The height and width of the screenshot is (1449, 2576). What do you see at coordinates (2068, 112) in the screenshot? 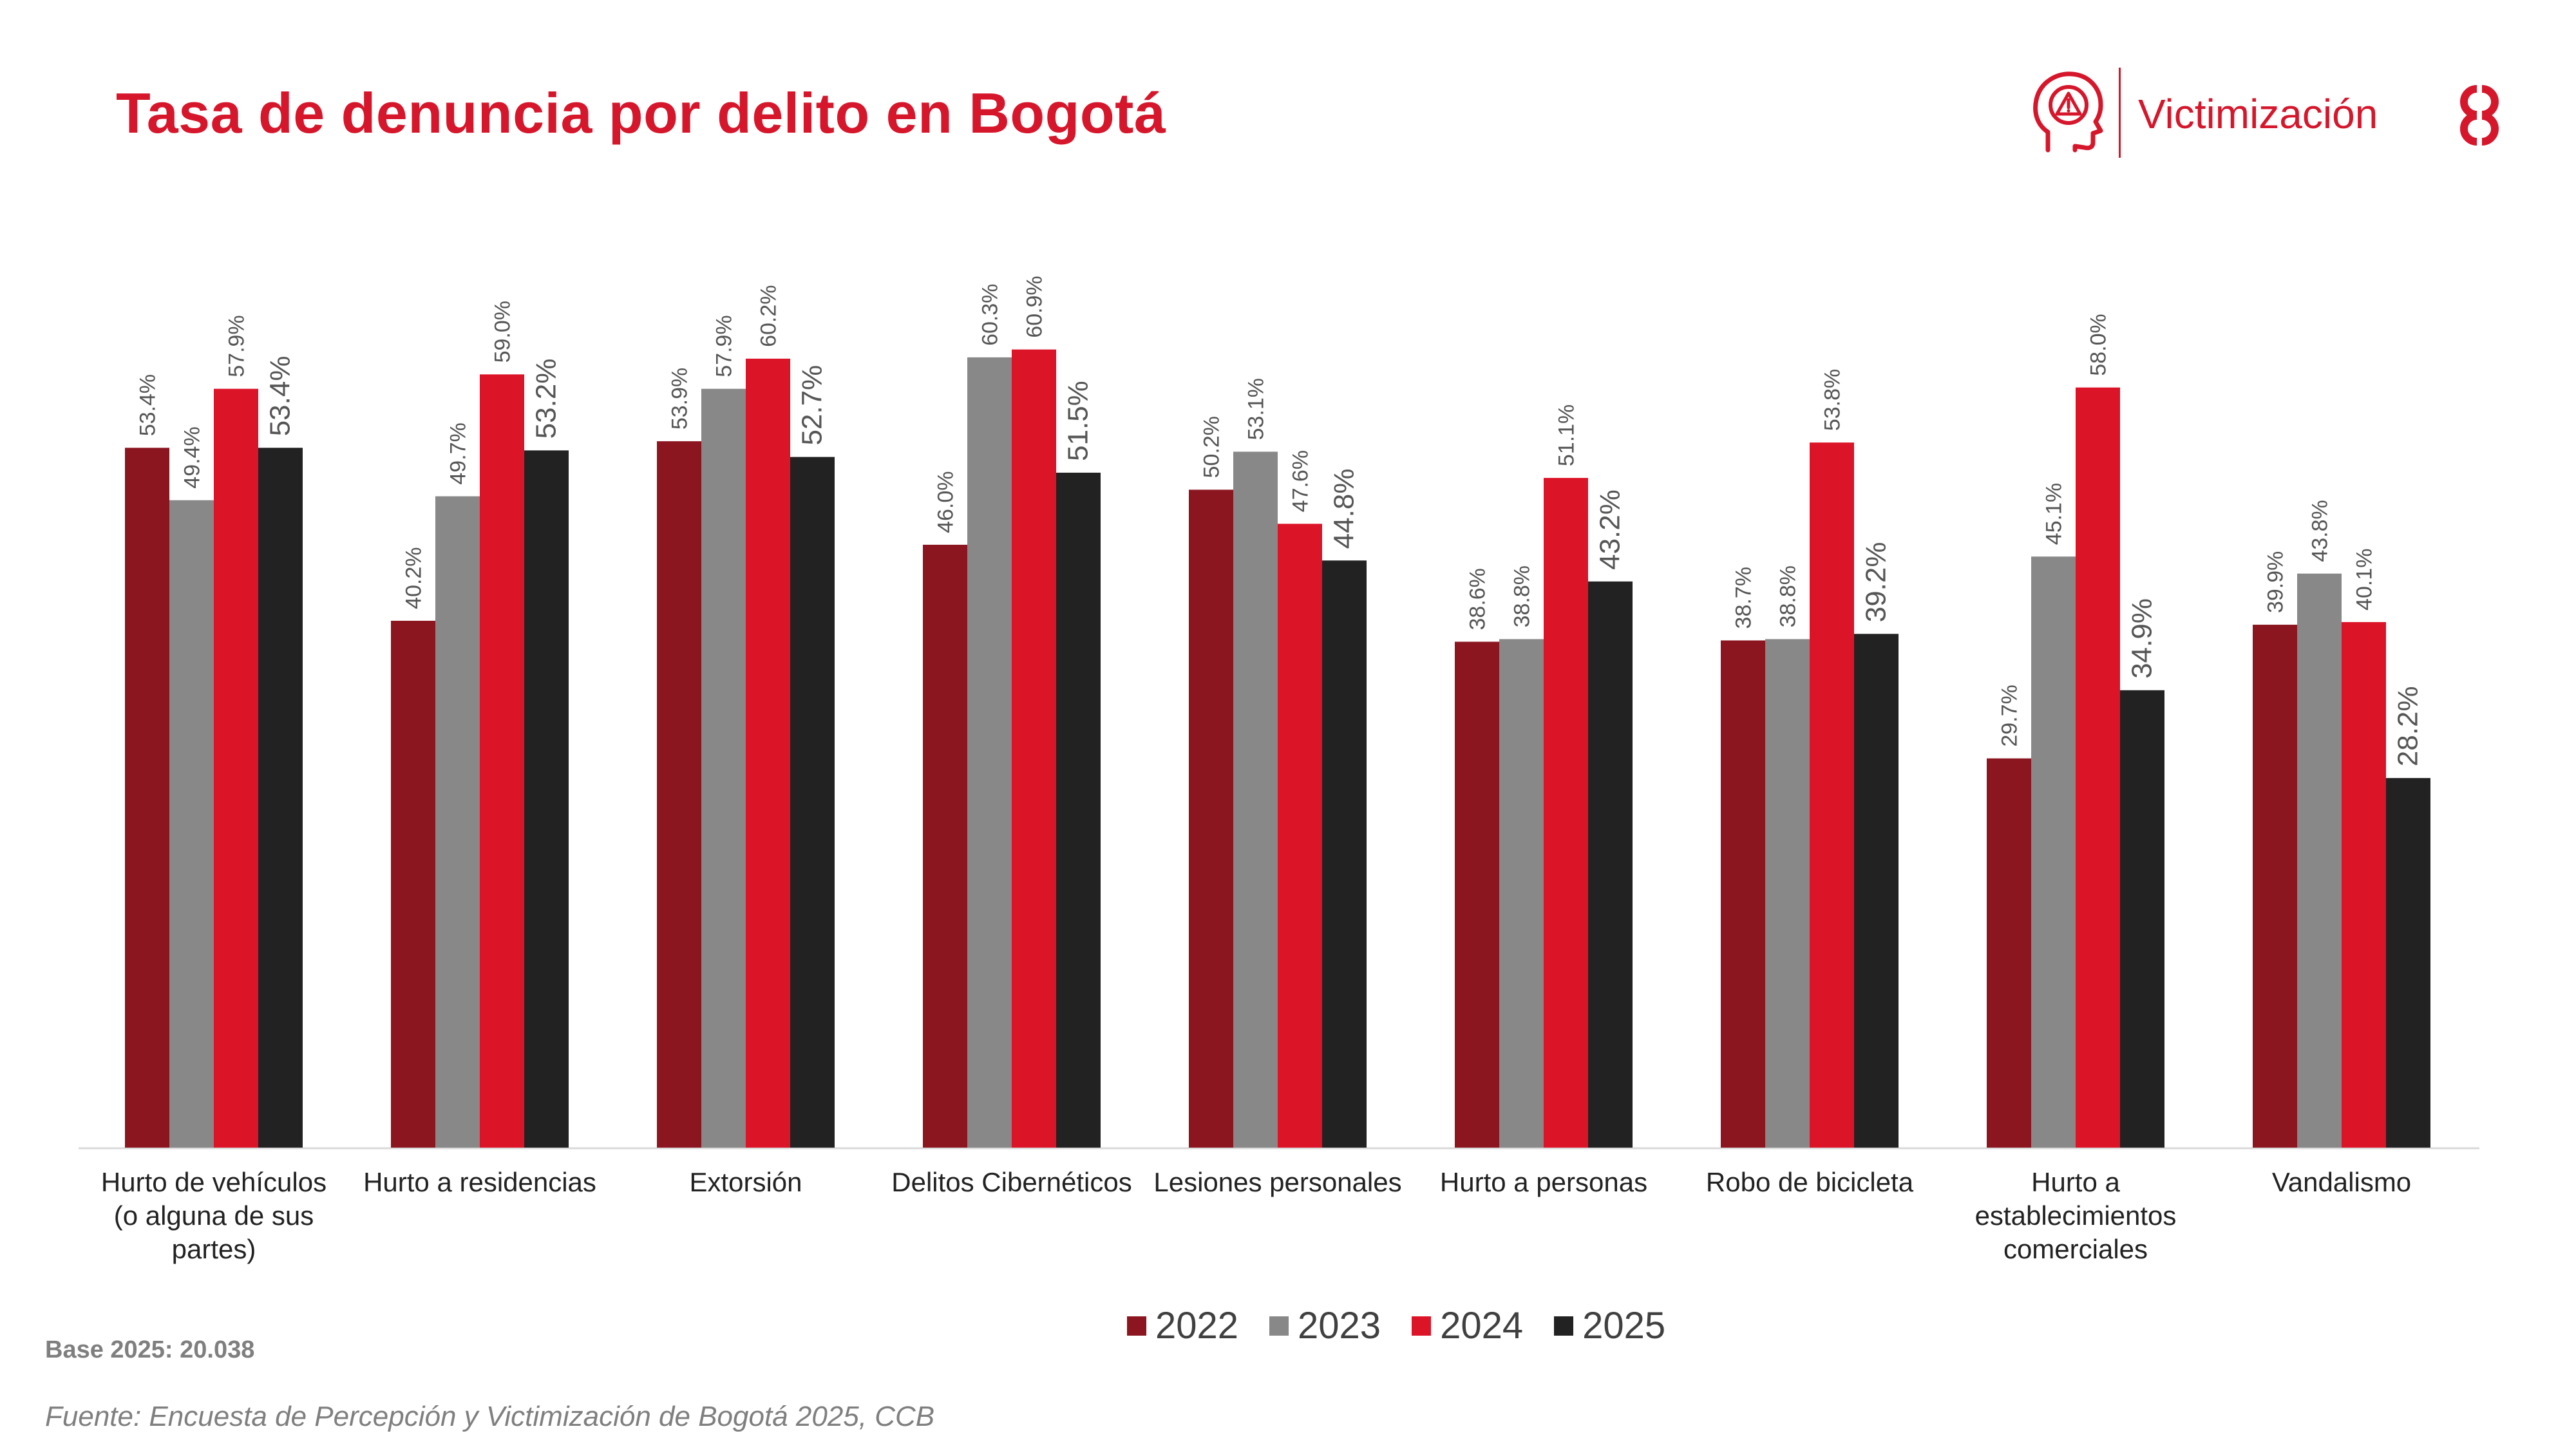
I see `head-warning-icon` at bounding box center [2068, 112].